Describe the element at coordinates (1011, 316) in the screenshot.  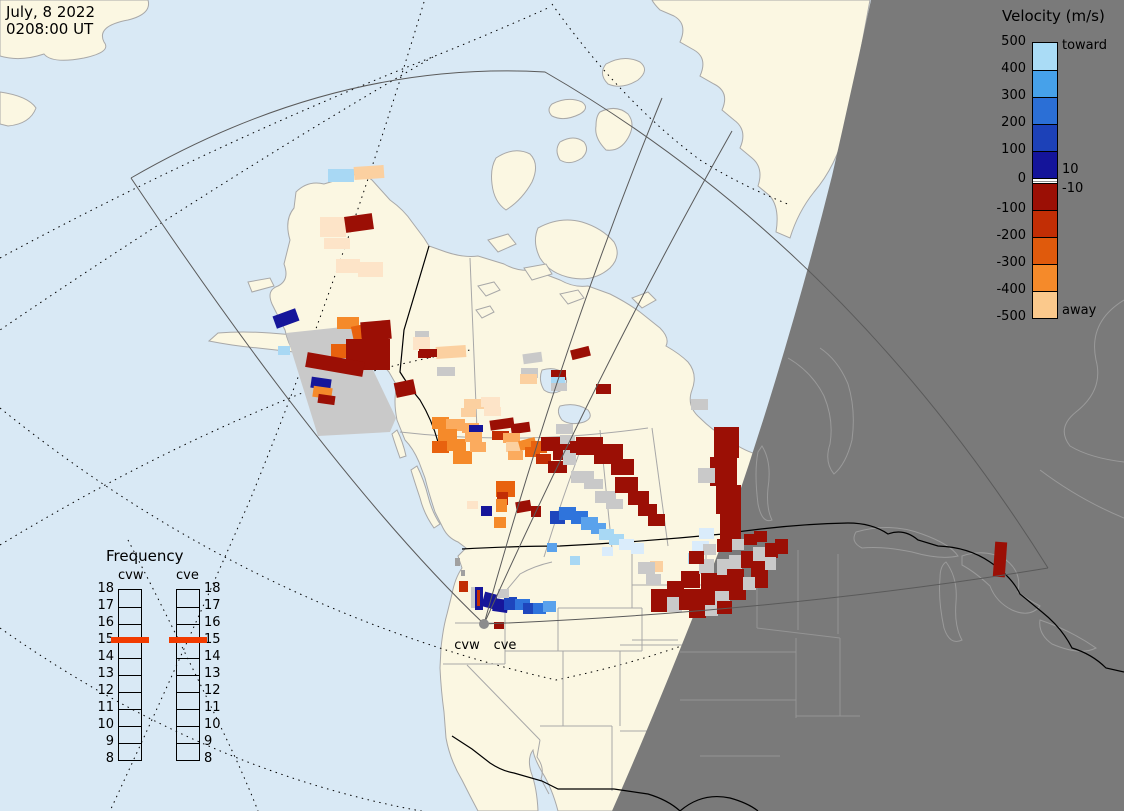
I see `velocity-tick-label: -500` at that location.